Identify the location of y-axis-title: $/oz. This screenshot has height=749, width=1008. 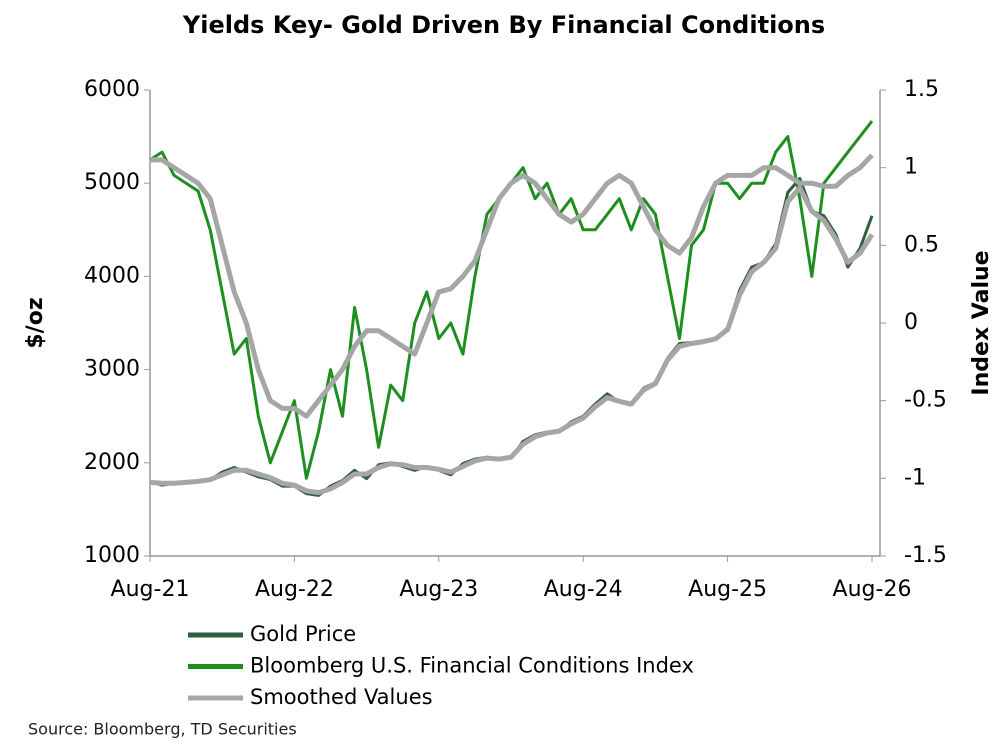
(35, 322).